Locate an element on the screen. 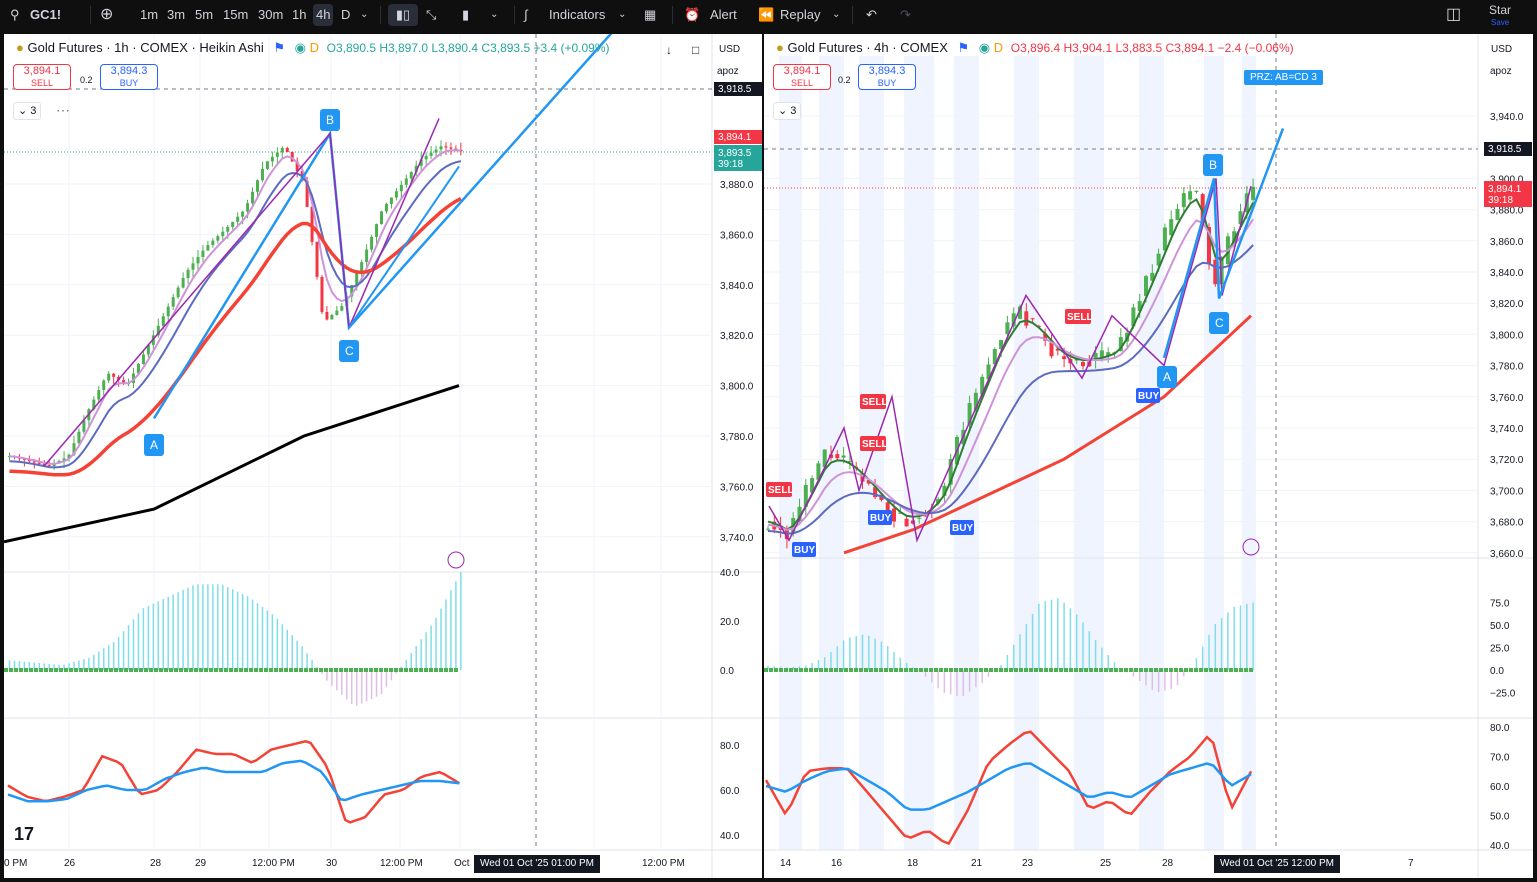  ma-line-mid is located at coordinates (235, 314).